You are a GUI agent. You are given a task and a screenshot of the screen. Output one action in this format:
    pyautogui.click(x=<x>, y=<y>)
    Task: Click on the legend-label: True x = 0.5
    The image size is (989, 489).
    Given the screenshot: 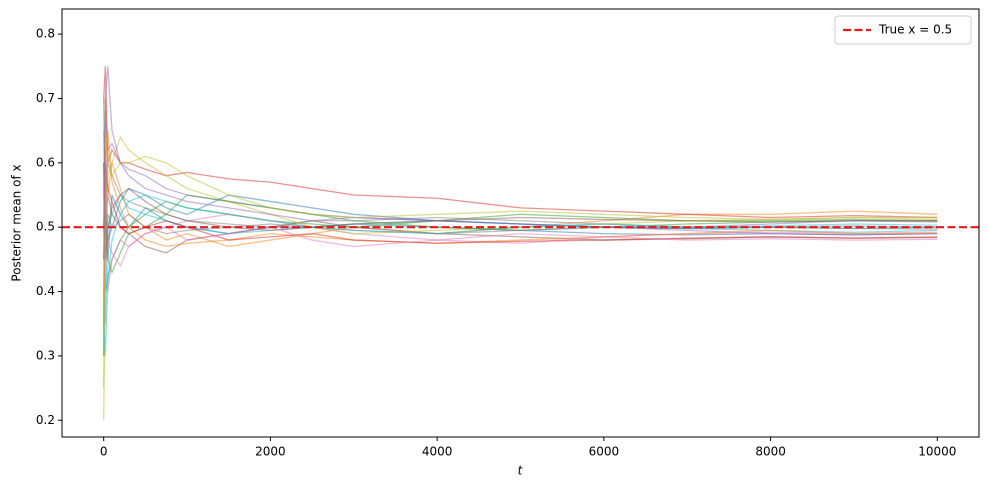 What is the action you would take?
    pyautogui.click(x=915, y=30)
    